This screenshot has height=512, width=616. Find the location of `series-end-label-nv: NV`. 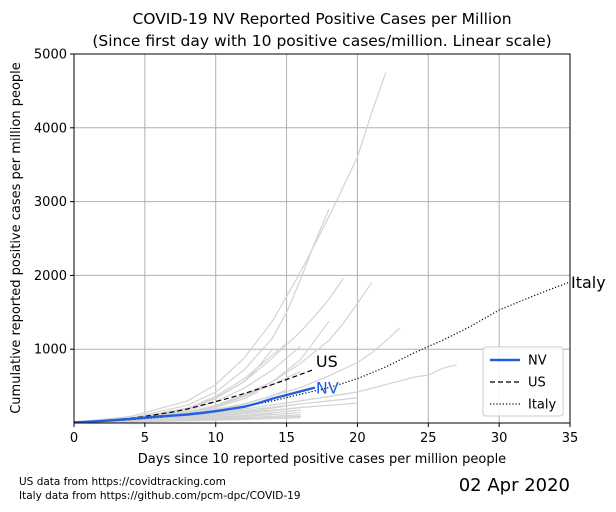

series-end-label-nv: NV is located at coordinates (327, 388).